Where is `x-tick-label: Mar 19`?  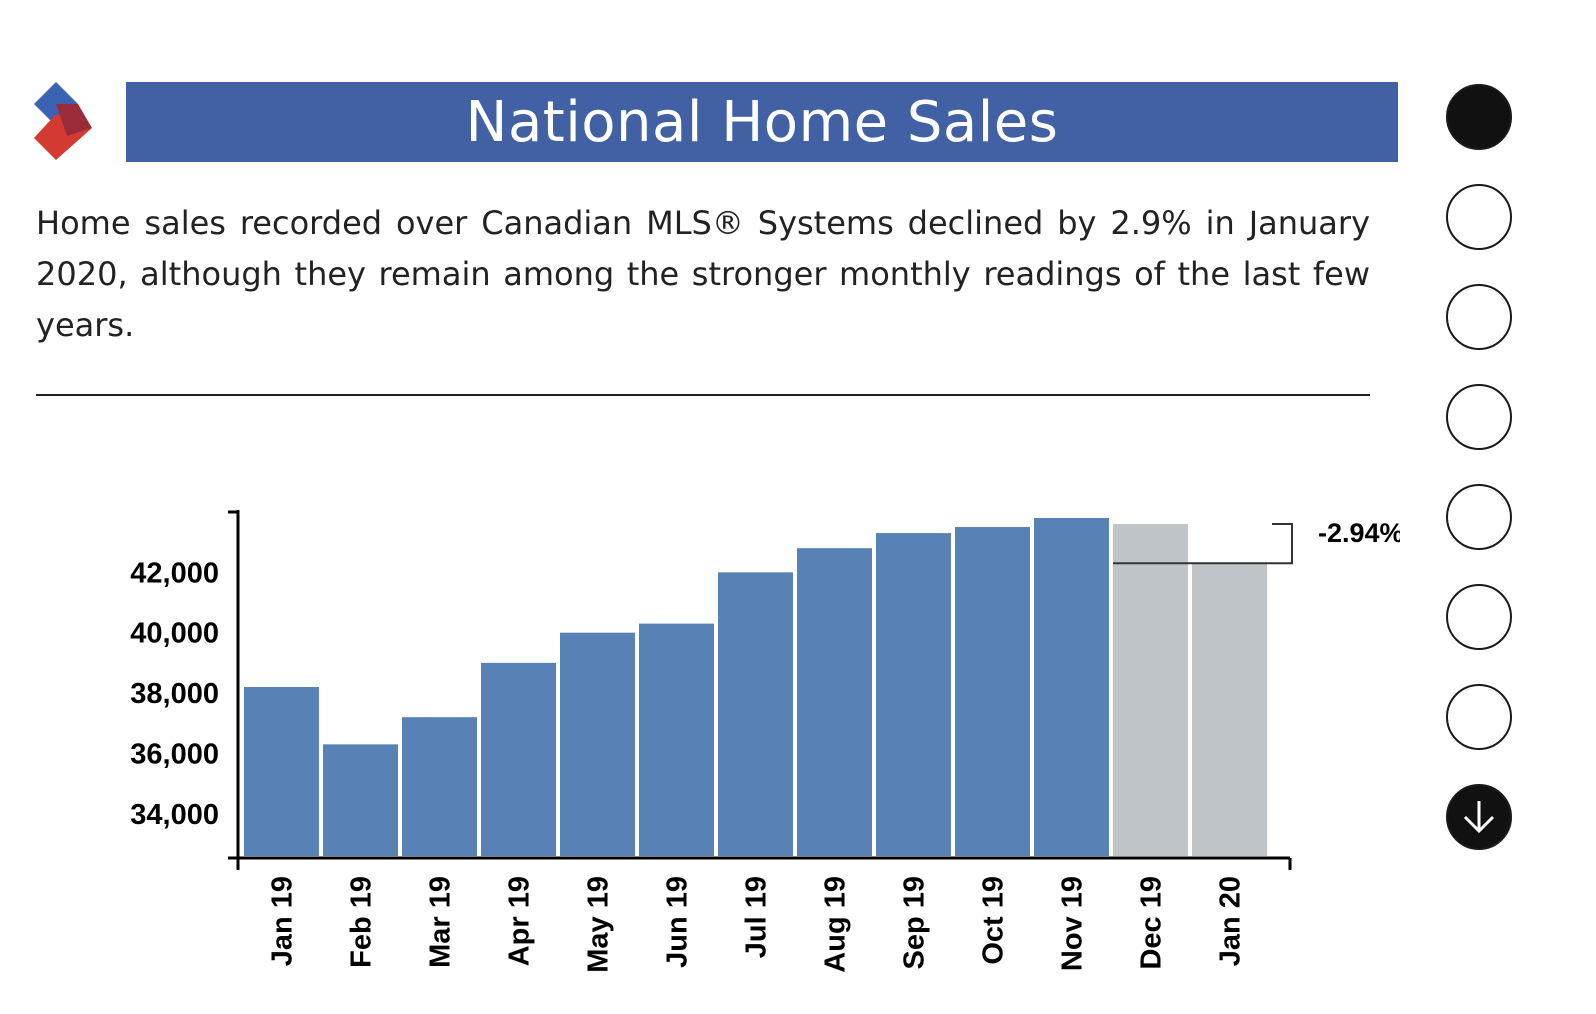
x-tick-label: Mar 19 is located at coordinates (441, 922).